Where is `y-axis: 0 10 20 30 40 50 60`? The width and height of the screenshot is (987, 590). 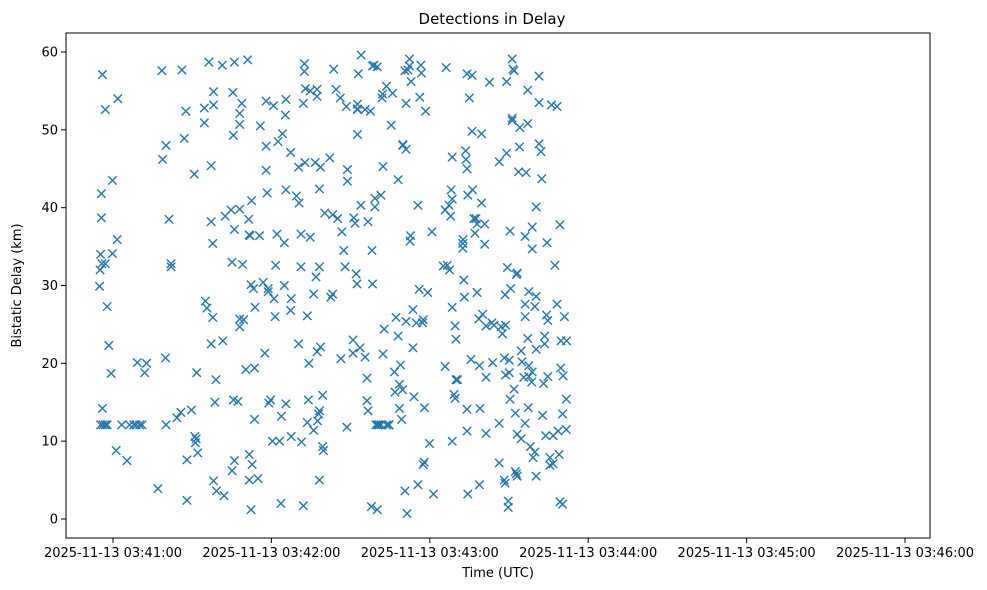
y-axis: 0 10 20 30 40 50 60 is located at coordinates (53, 287).